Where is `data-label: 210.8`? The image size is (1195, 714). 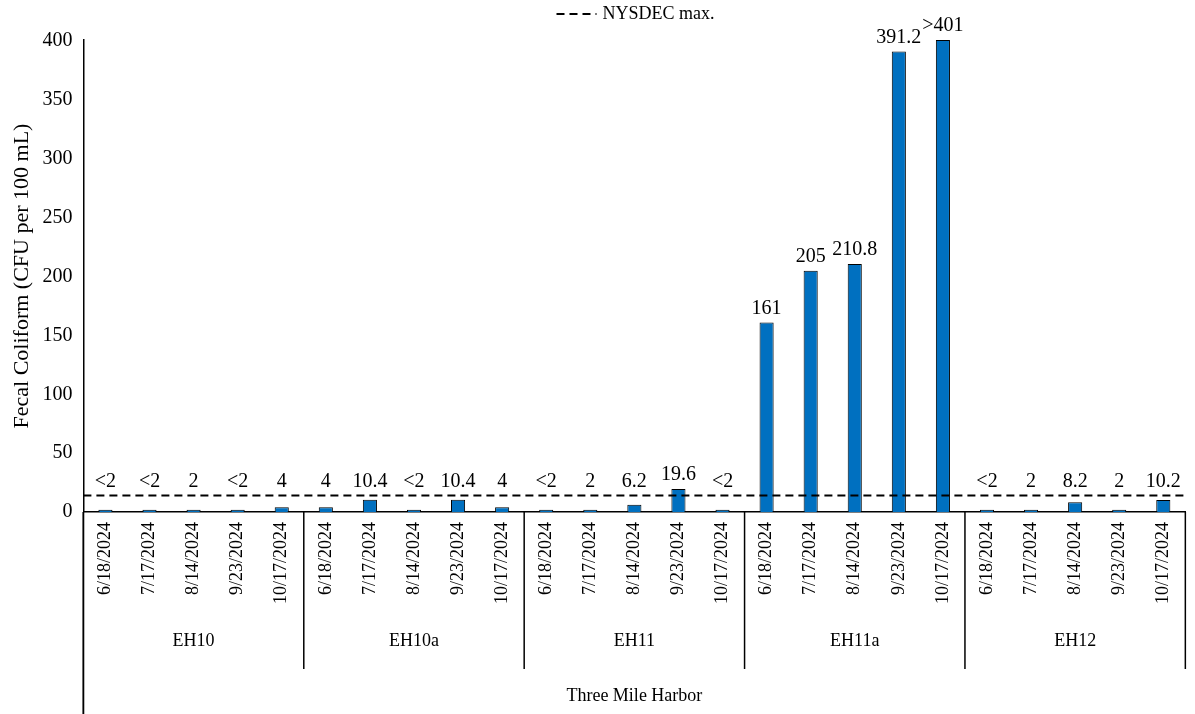
data-label: 210.8 is located at coordinates (855, 248).